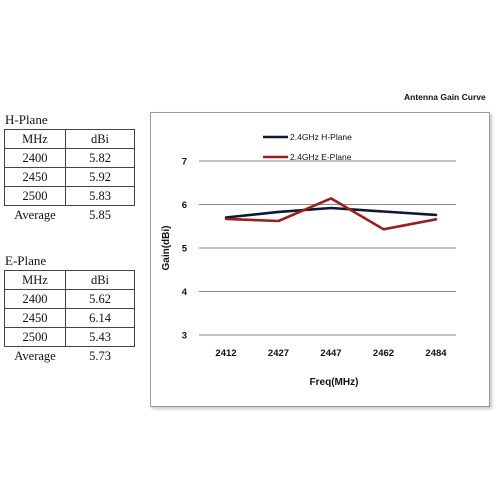  What do you see at coordinates (100, 177) in the screenshot?
I see `cell-gain: 5.92` at bounding box center [100, 177].